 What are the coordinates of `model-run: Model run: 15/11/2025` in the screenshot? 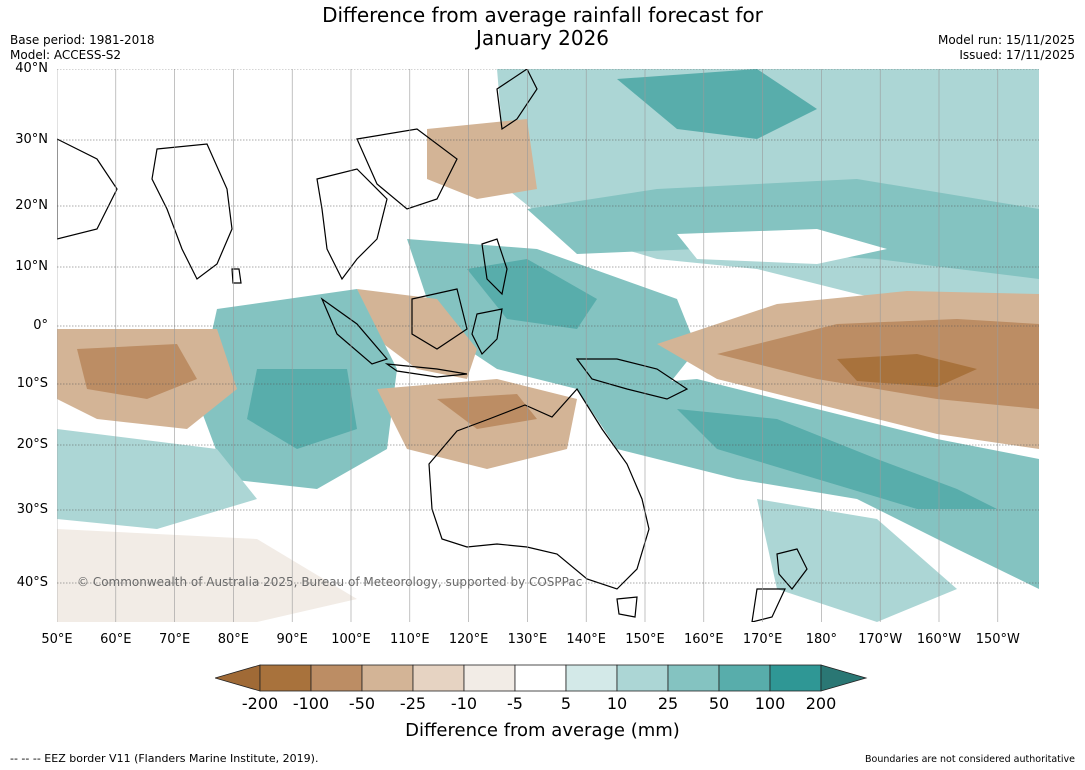 It's located at (1006, 40).